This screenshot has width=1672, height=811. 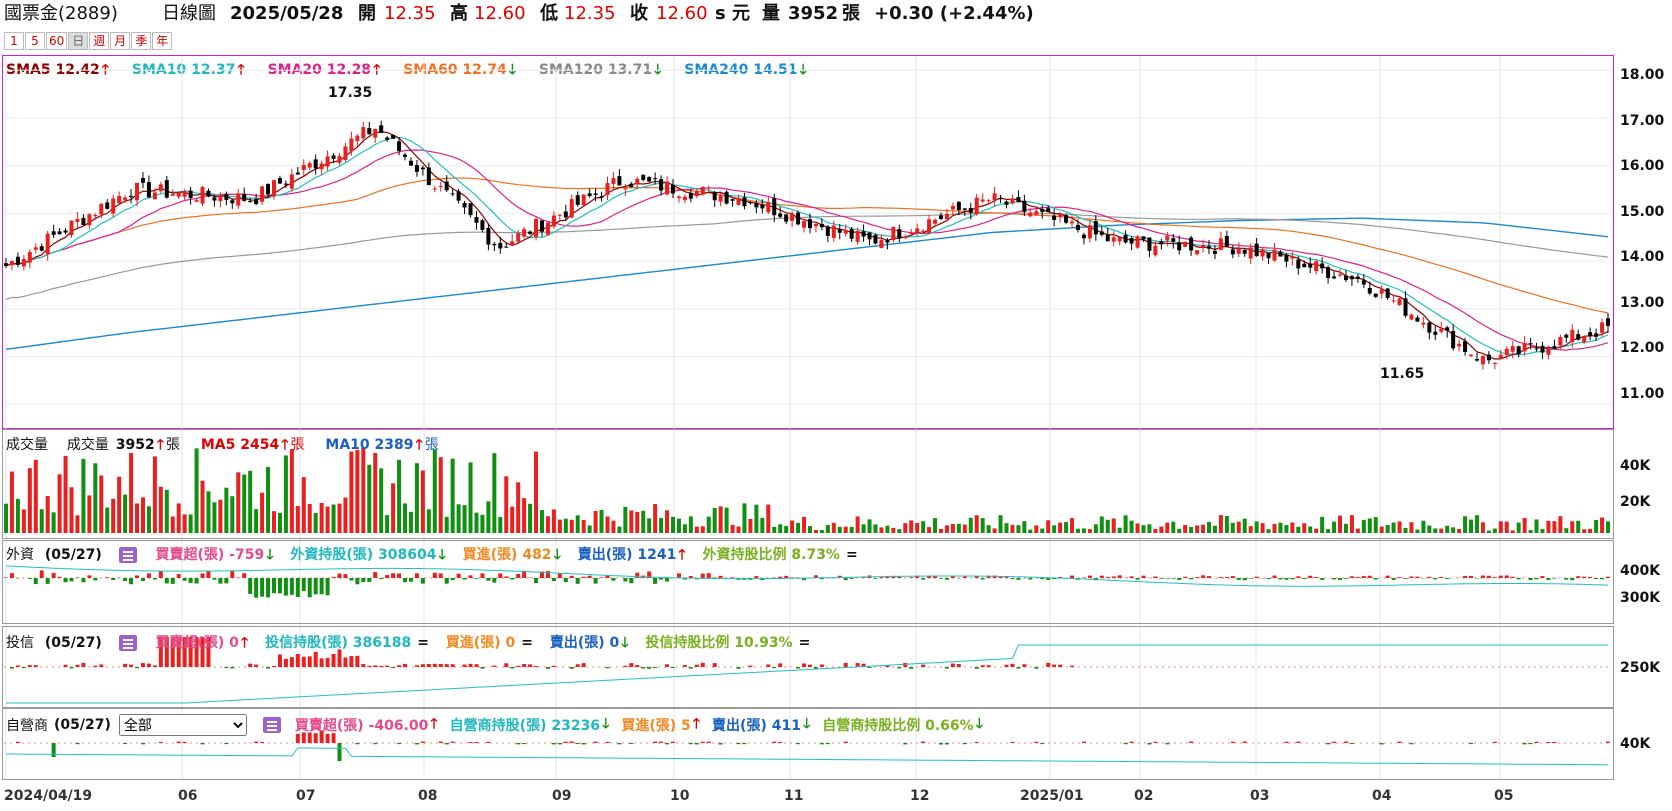 I want to click on period-day-button: 日, so click(x=78, y=41).